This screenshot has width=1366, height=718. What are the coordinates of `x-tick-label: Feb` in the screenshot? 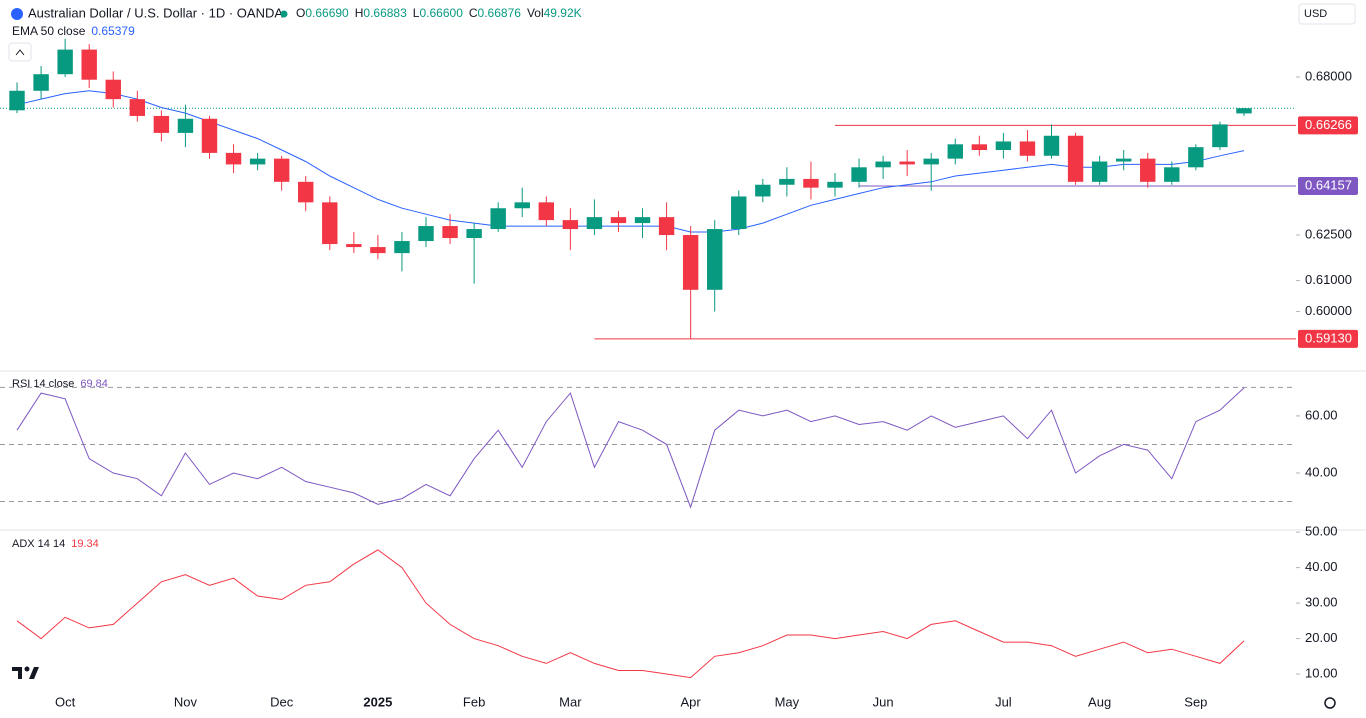 It's located at (474, 701).